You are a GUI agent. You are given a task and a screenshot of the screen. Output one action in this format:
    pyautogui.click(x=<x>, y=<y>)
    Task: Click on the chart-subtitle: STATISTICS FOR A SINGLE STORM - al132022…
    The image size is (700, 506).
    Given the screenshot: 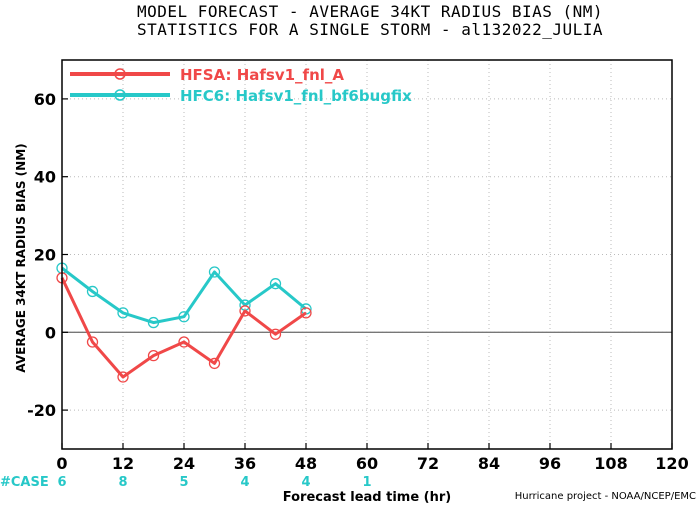 What is the action you would take?
    pyautogui.click(x=370, y=29)
    